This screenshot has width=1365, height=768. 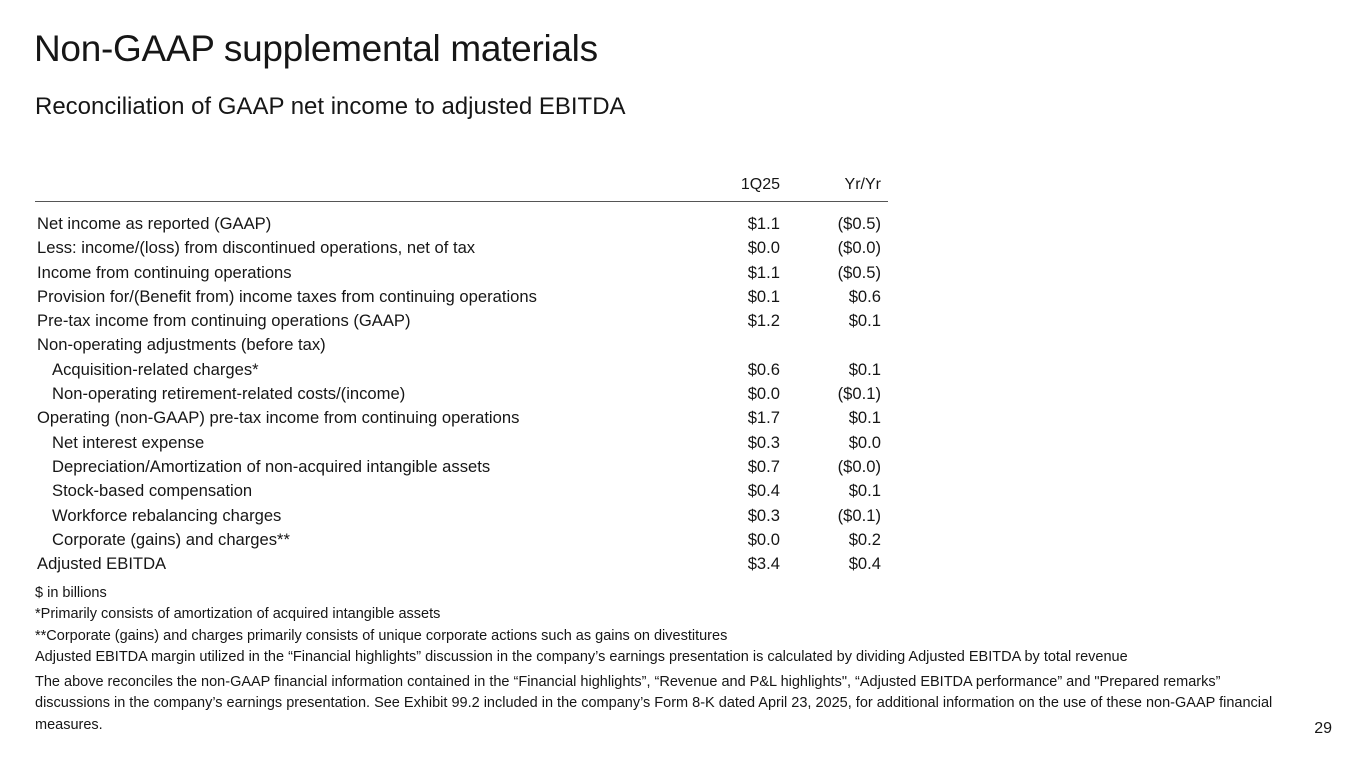 I want to click on value-yr-yr: $0.2, so click(x=864, y=539).